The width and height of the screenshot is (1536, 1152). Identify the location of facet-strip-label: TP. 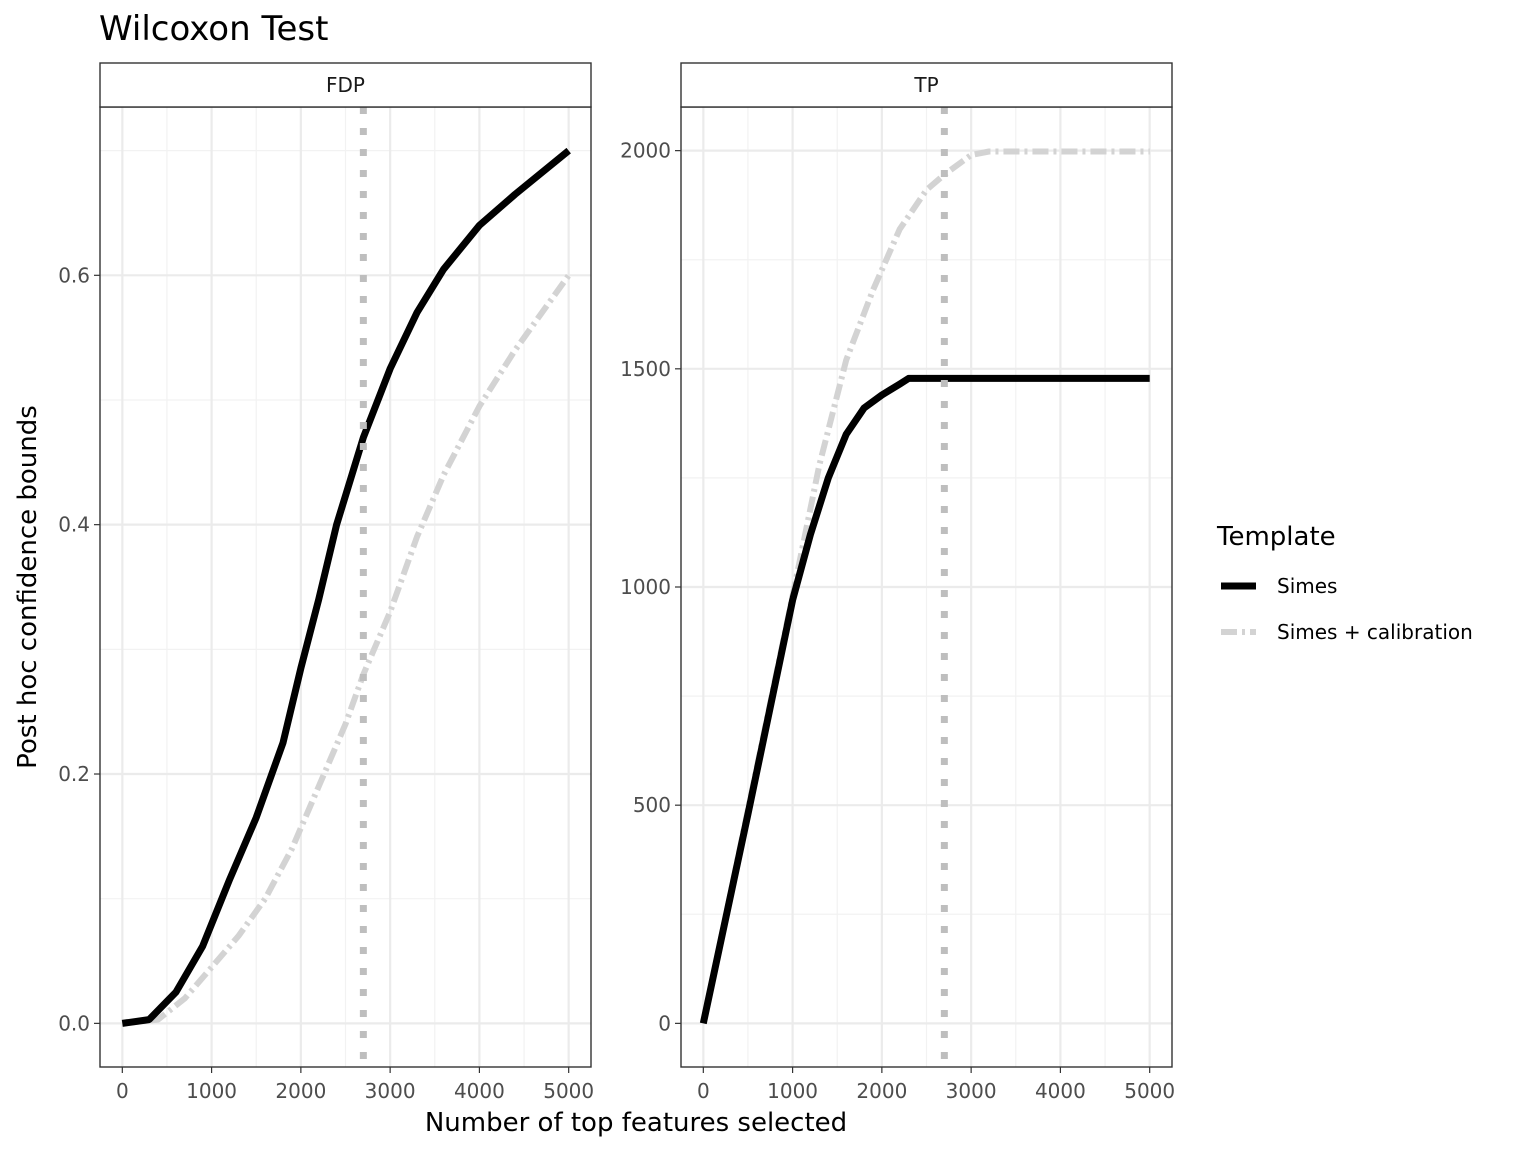
(925, 85).